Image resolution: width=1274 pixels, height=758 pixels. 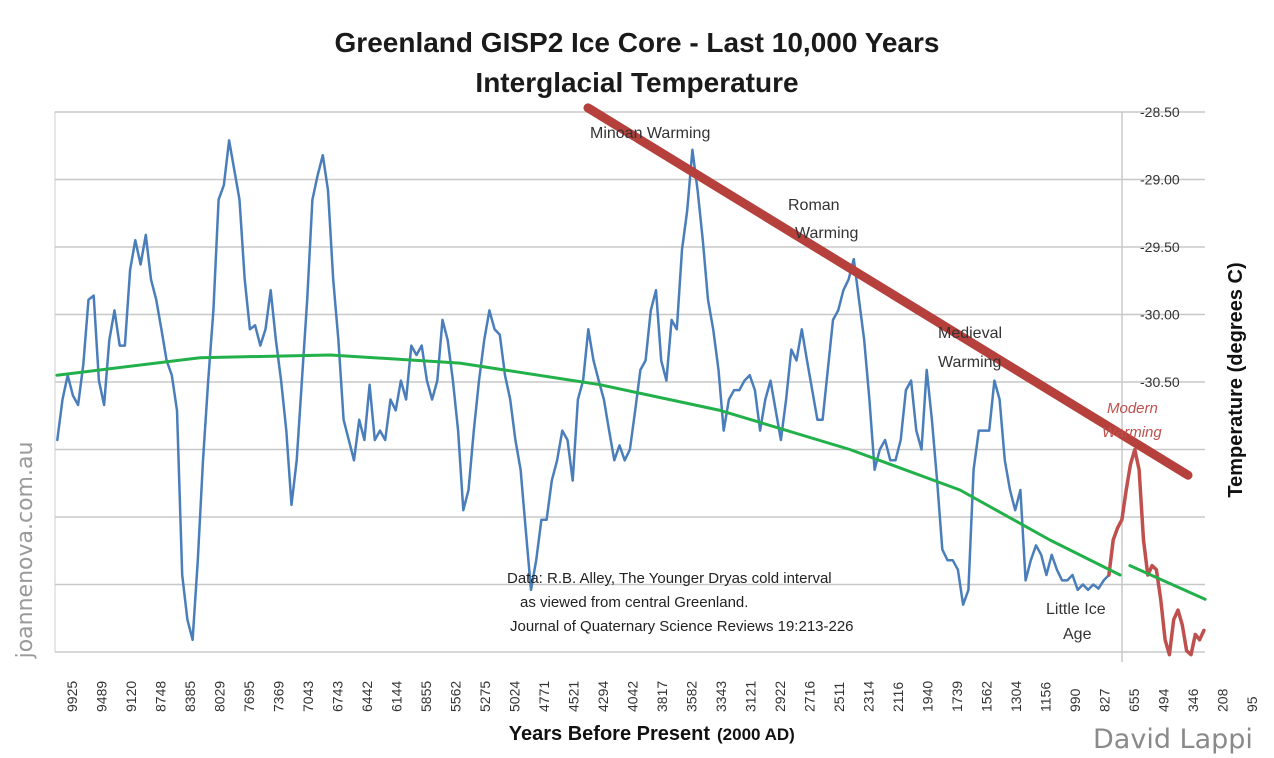 I want to click on annotation-lia-2: Age, so click(x=1077, y=634).